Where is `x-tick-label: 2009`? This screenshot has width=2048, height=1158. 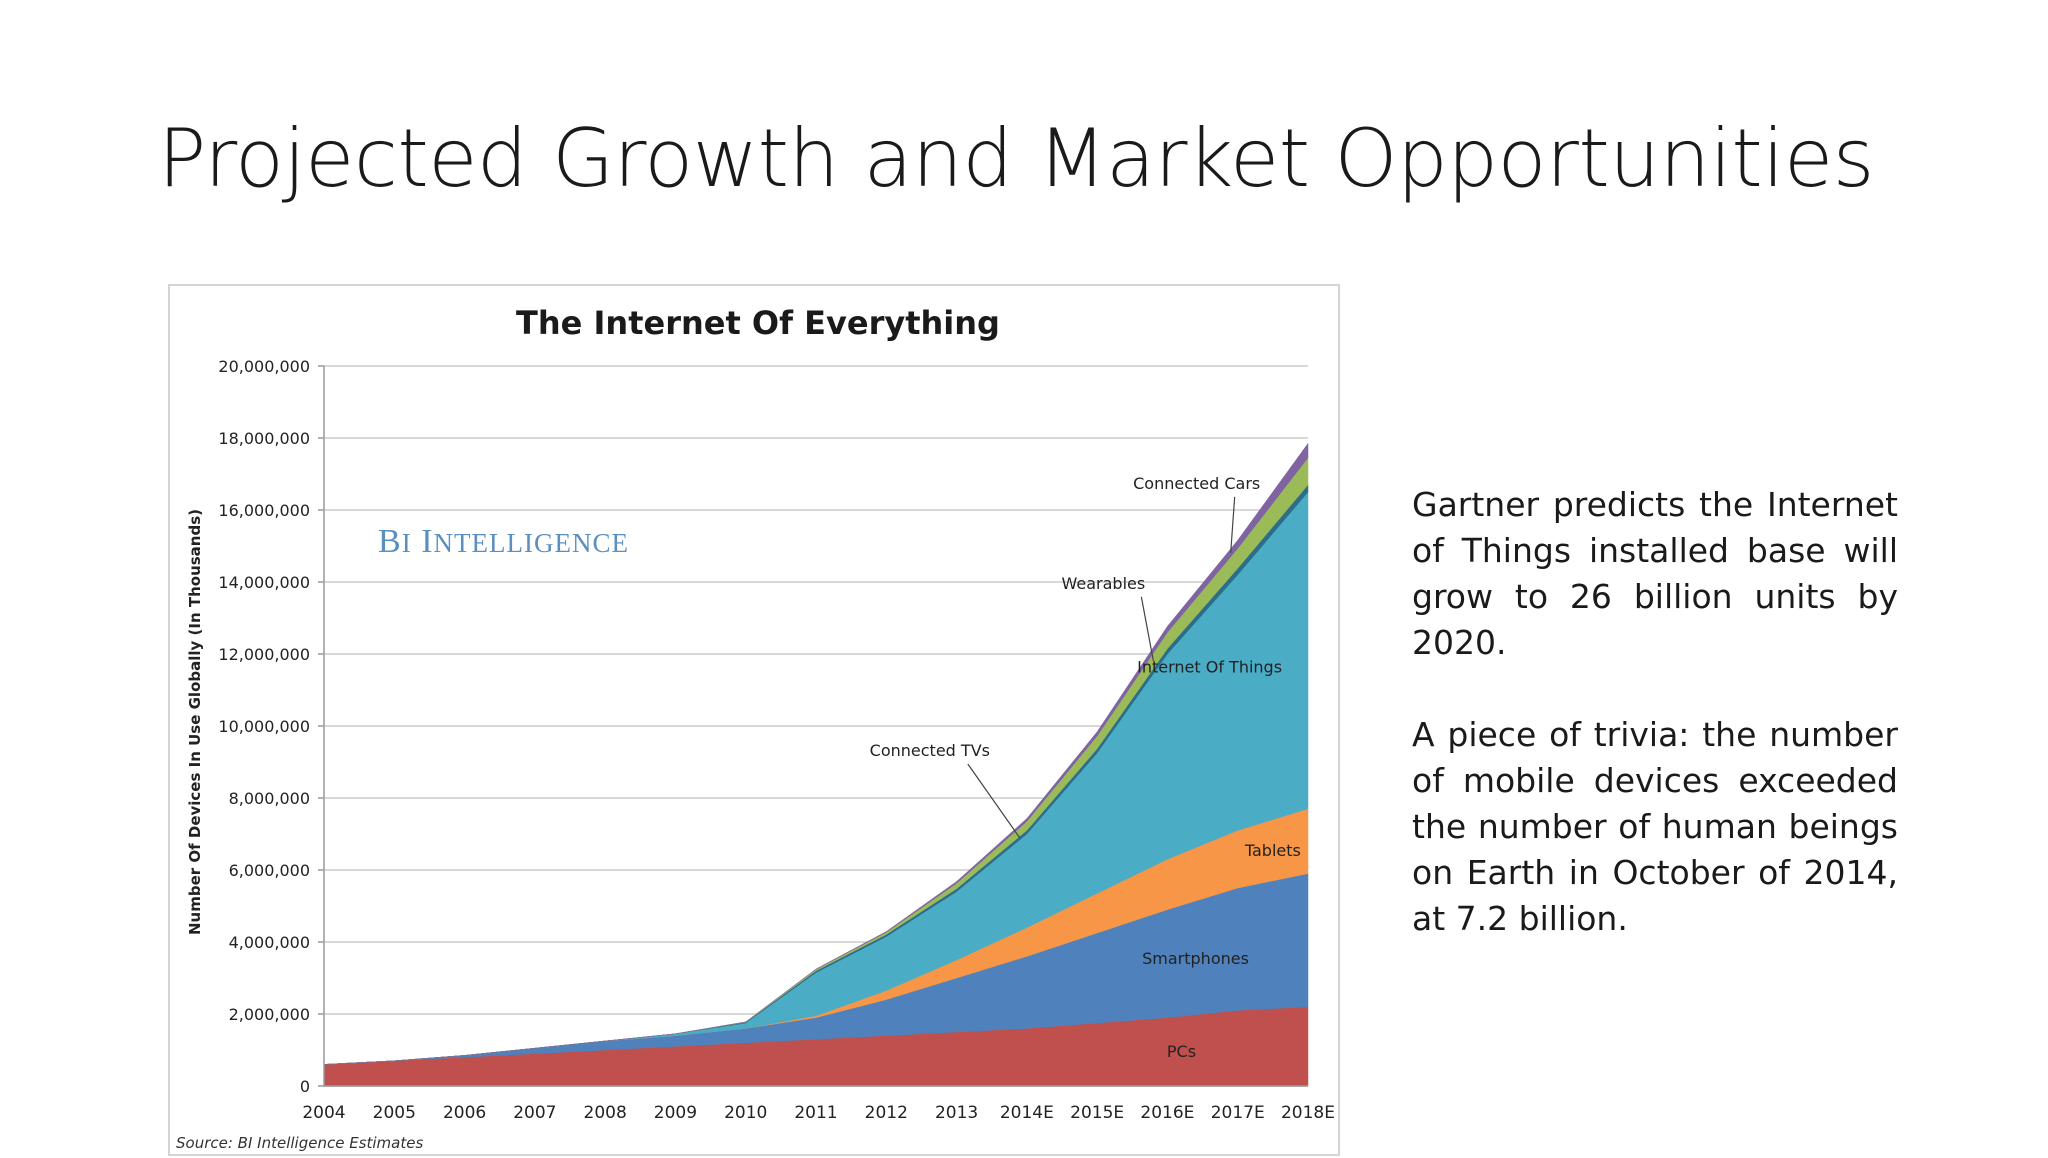
x-tick-label: 2009 is located at coordinates (675, 1113).